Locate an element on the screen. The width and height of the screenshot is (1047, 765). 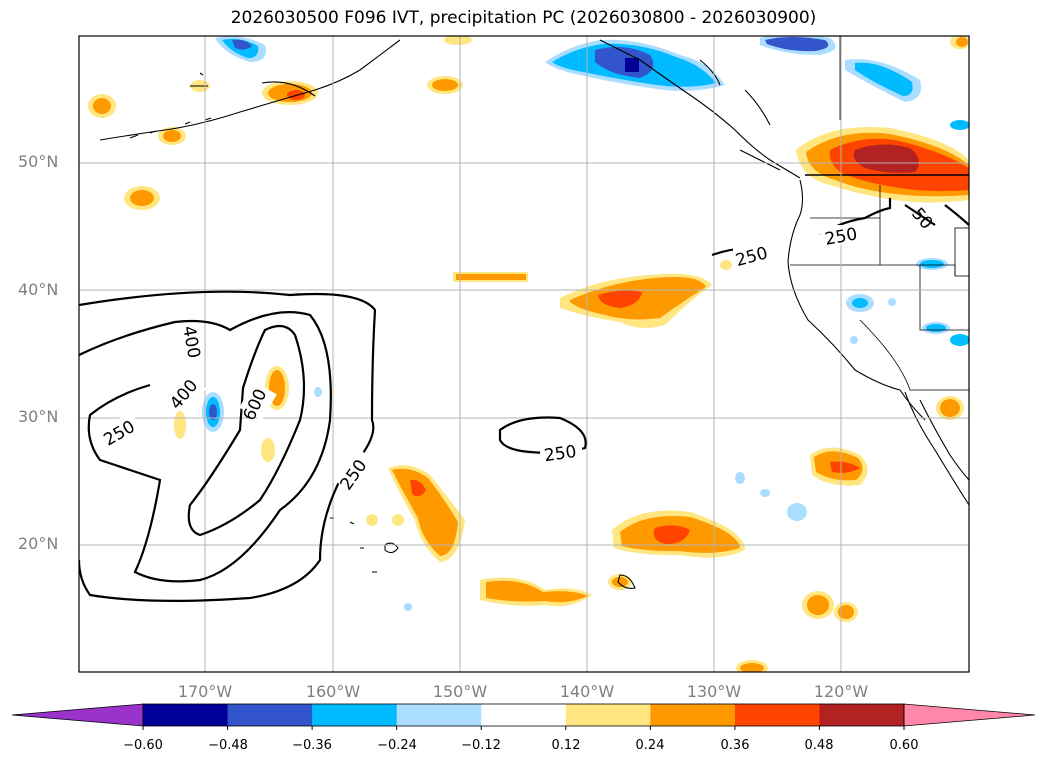
colorbar-extend-max is located at coordinates (969, 715).